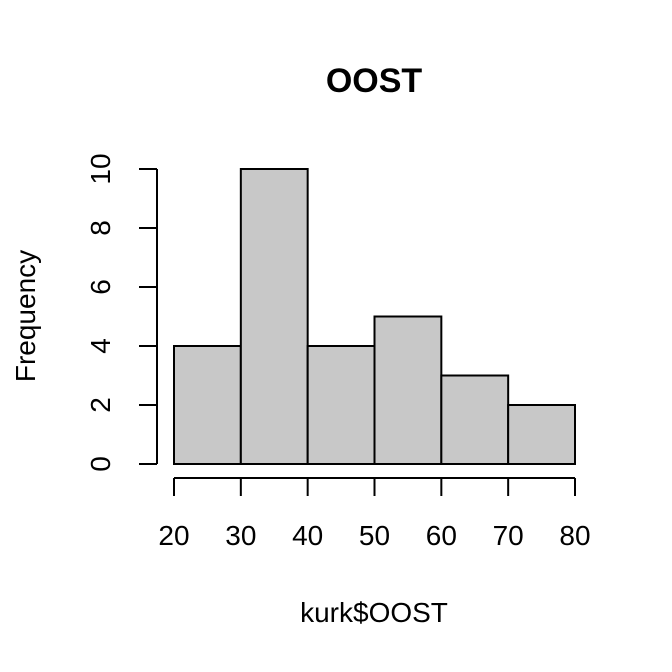  What do you see at coordinates (100, 287) in the screenshot?
I see `y-tick-label: 6` at bounding box center [100, 287].